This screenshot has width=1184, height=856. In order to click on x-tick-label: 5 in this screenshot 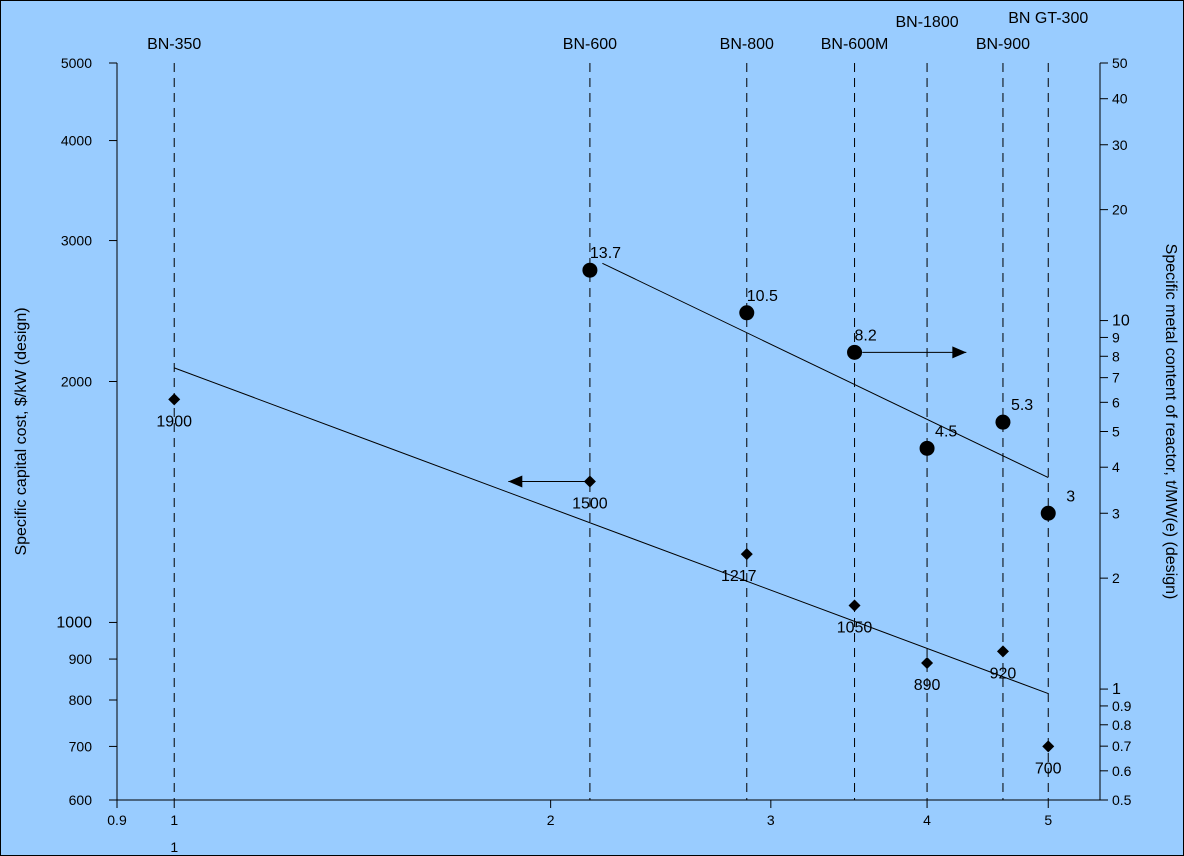, I will do `click(1048, 820)`.